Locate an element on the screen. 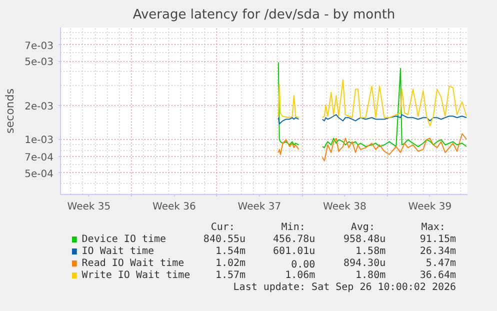 The height and width of the screenshot is (311, 497). y-tick-label: 5e-03 is located at coordinates (39, 62).